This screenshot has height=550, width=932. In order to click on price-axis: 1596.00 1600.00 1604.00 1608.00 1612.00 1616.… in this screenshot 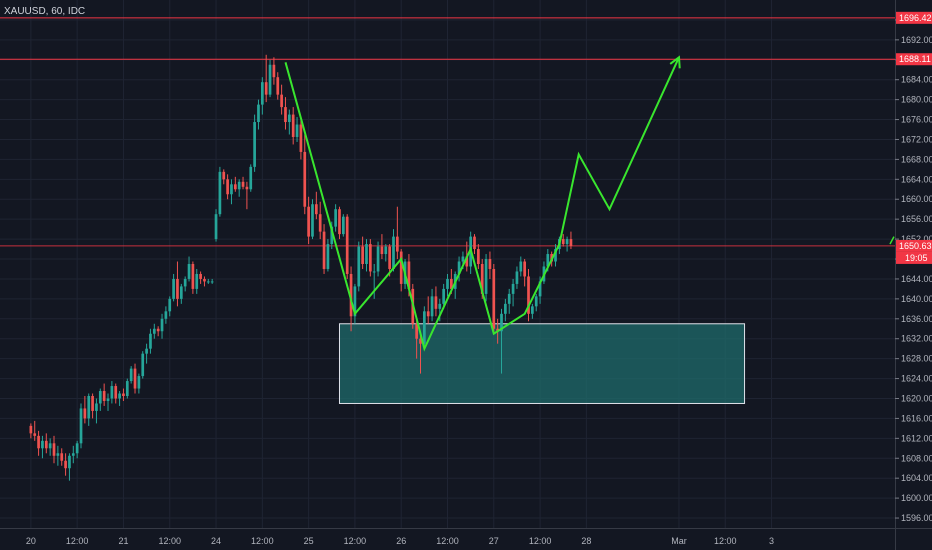, I will do `click(913, 275)`.